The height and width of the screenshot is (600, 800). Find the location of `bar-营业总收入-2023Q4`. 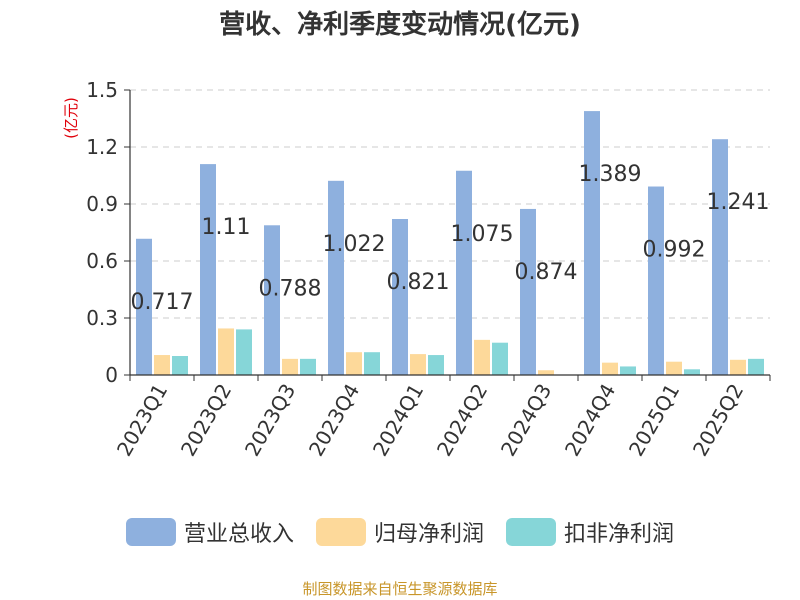

bar-营业总收入-2023Q4 is located at coordinates (336, 277).